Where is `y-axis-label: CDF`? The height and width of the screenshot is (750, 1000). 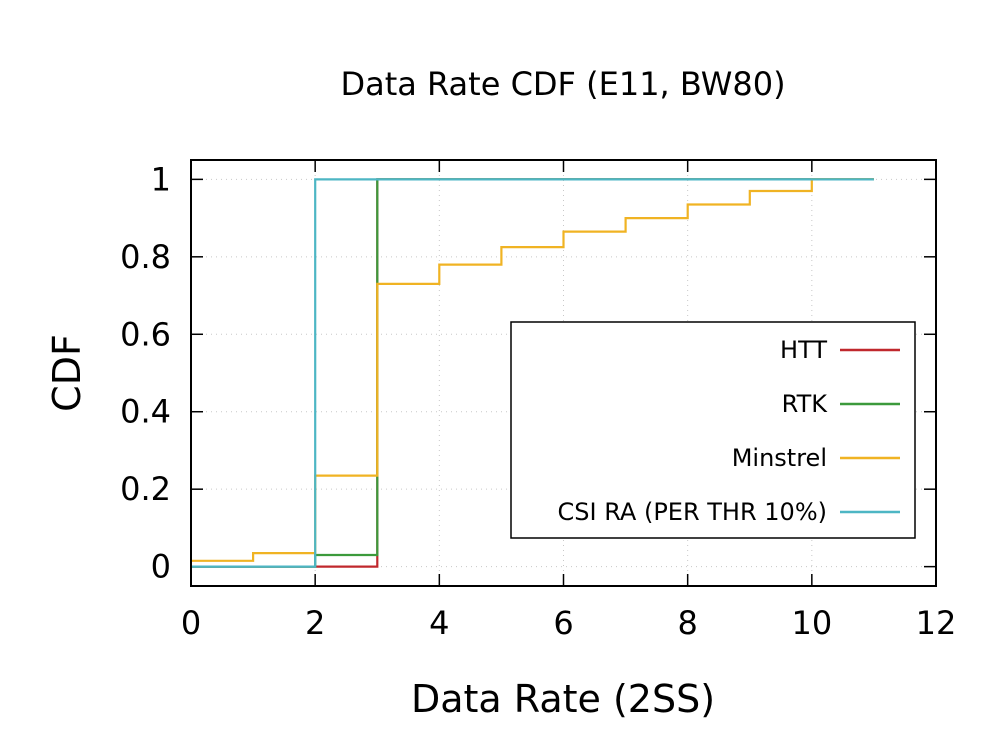
y-axis-label: CDF is located at coordinates (67, 373).